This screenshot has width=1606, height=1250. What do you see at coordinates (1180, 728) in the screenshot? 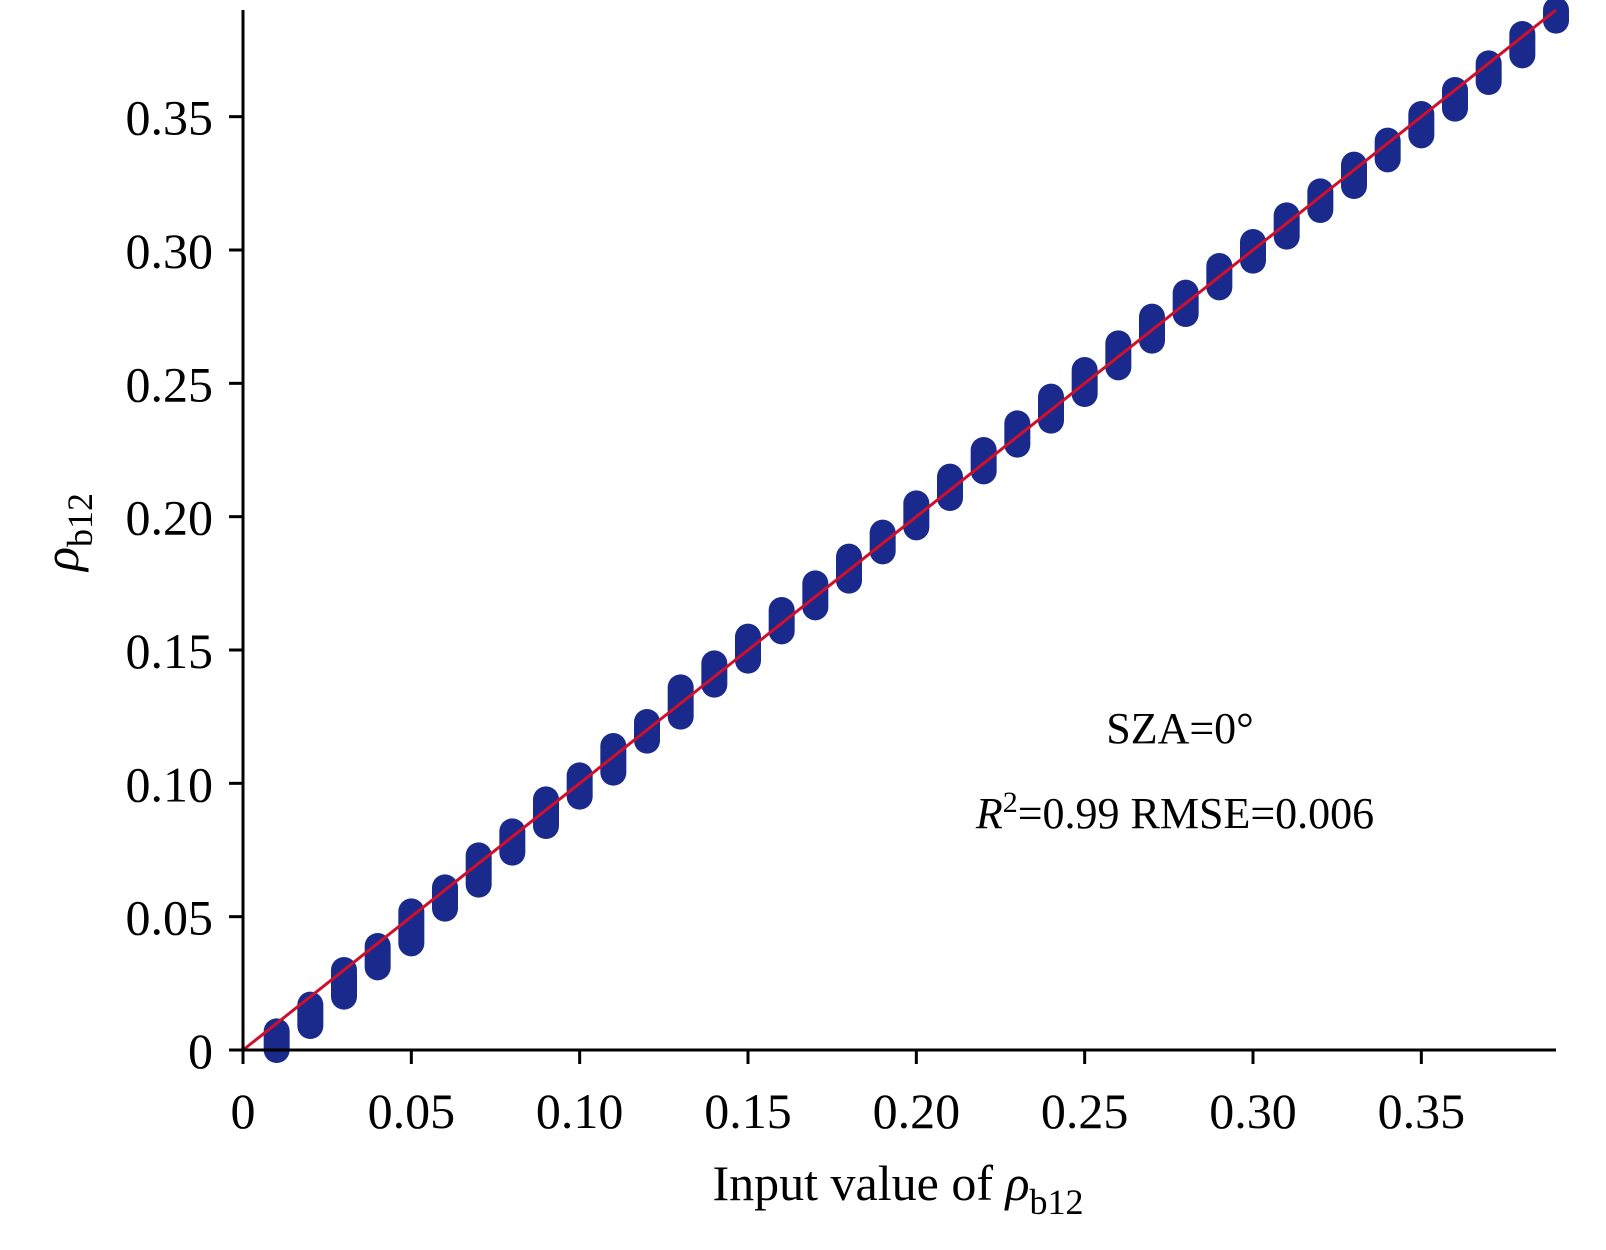
I see `annotation-sza: SZA=0°` at bounding box center [1180, 728].